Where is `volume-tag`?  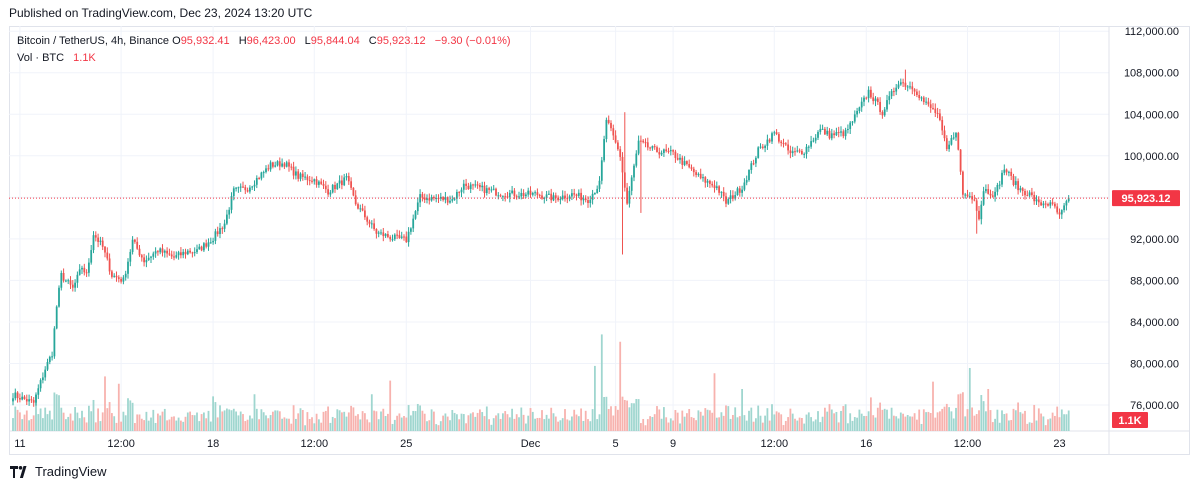
volume-tag is located at coordinates (1130, 420).